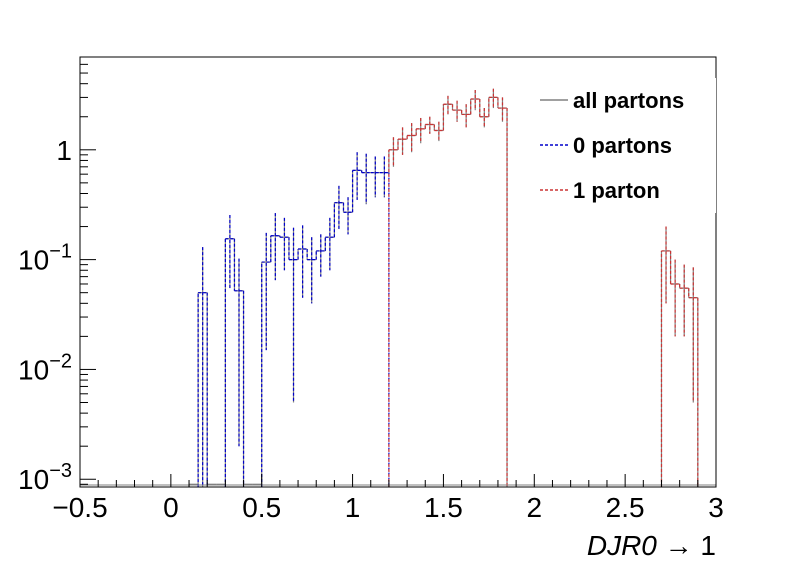 The image size is (796, 572). Describe the element at coordinates (622, 145) in the screenshot. I see `legend-label-zero: 0 partons` at that location.